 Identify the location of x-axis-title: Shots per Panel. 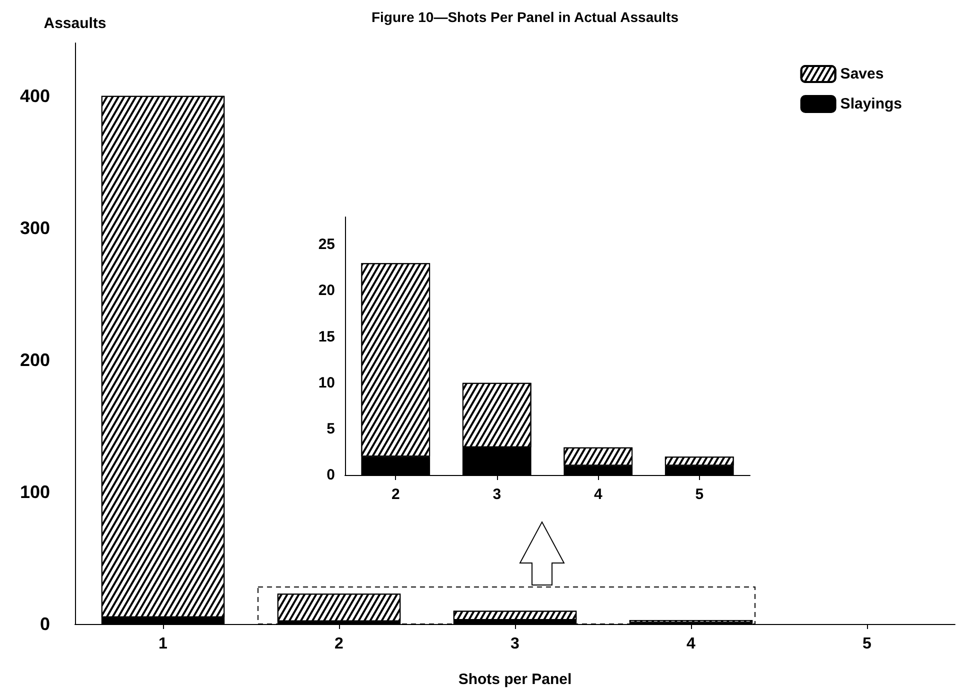
(515, 679).